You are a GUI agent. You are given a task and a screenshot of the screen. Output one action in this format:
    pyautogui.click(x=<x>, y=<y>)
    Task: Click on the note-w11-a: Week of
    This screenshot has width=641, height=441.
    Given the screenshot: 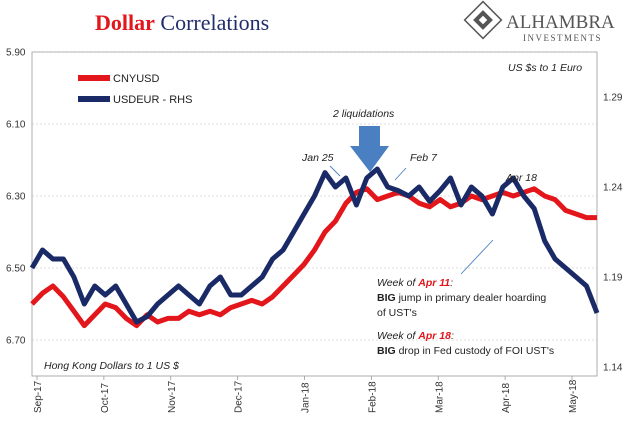 What is the action you would take?
    pyautogui.click(x=397, y=283)
    